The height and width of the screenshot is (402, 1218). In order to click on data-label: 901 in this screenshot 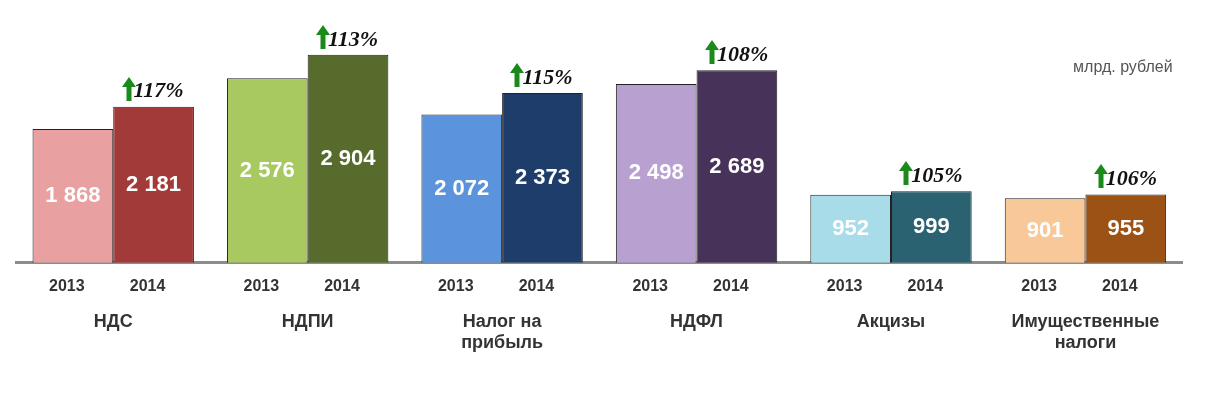, I will do `click(1045, 229)`.